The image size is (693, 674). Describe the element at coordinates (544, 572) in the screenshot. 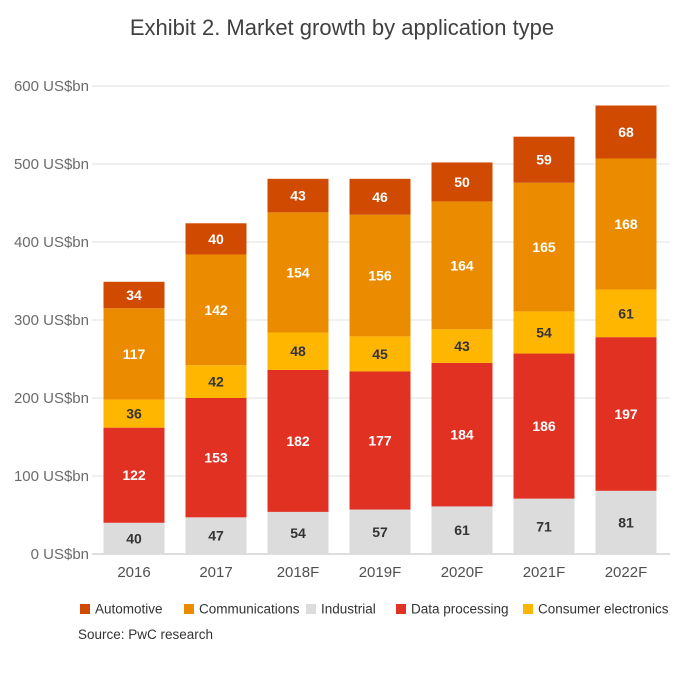

I see `x-tick-label-2021f: 2021F` at that location.